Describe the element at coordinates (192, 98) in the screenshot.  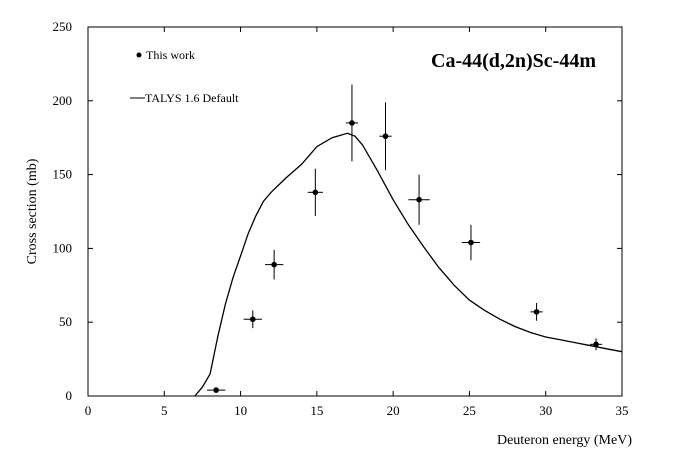
I see `legend-label-talys: TALYS 1.6 Default` at that location.